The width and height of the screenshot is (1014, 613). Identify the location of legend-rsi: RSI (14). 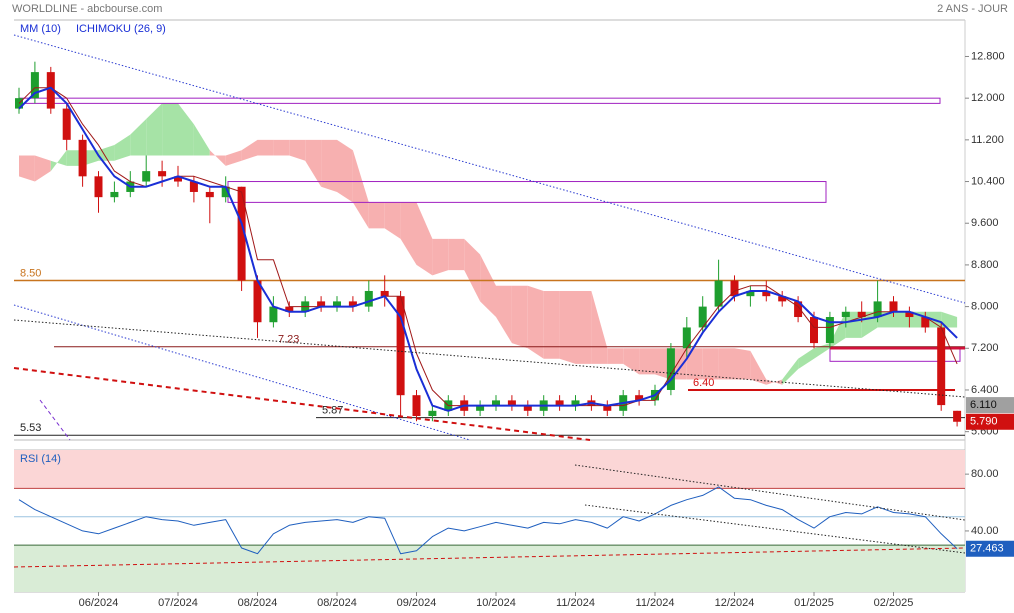
(40, 459).